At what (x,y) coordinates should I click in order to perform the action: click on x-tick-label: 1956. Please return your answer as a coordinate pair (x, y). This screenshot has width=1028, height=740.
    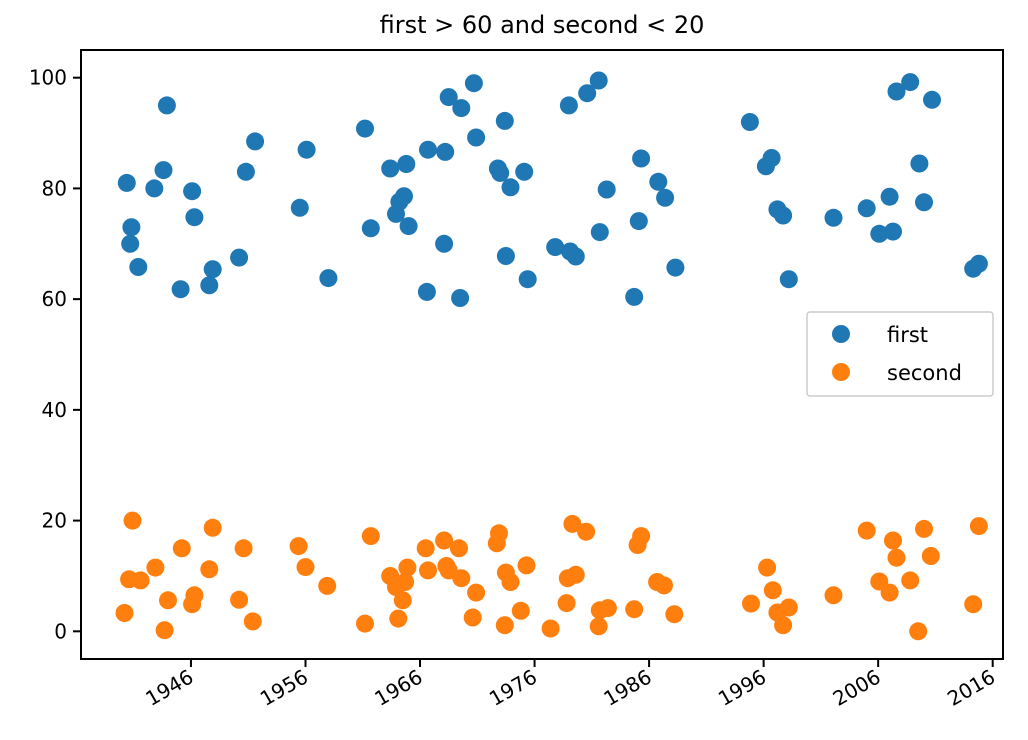
    Looking at the image, I should click on (284, 688).